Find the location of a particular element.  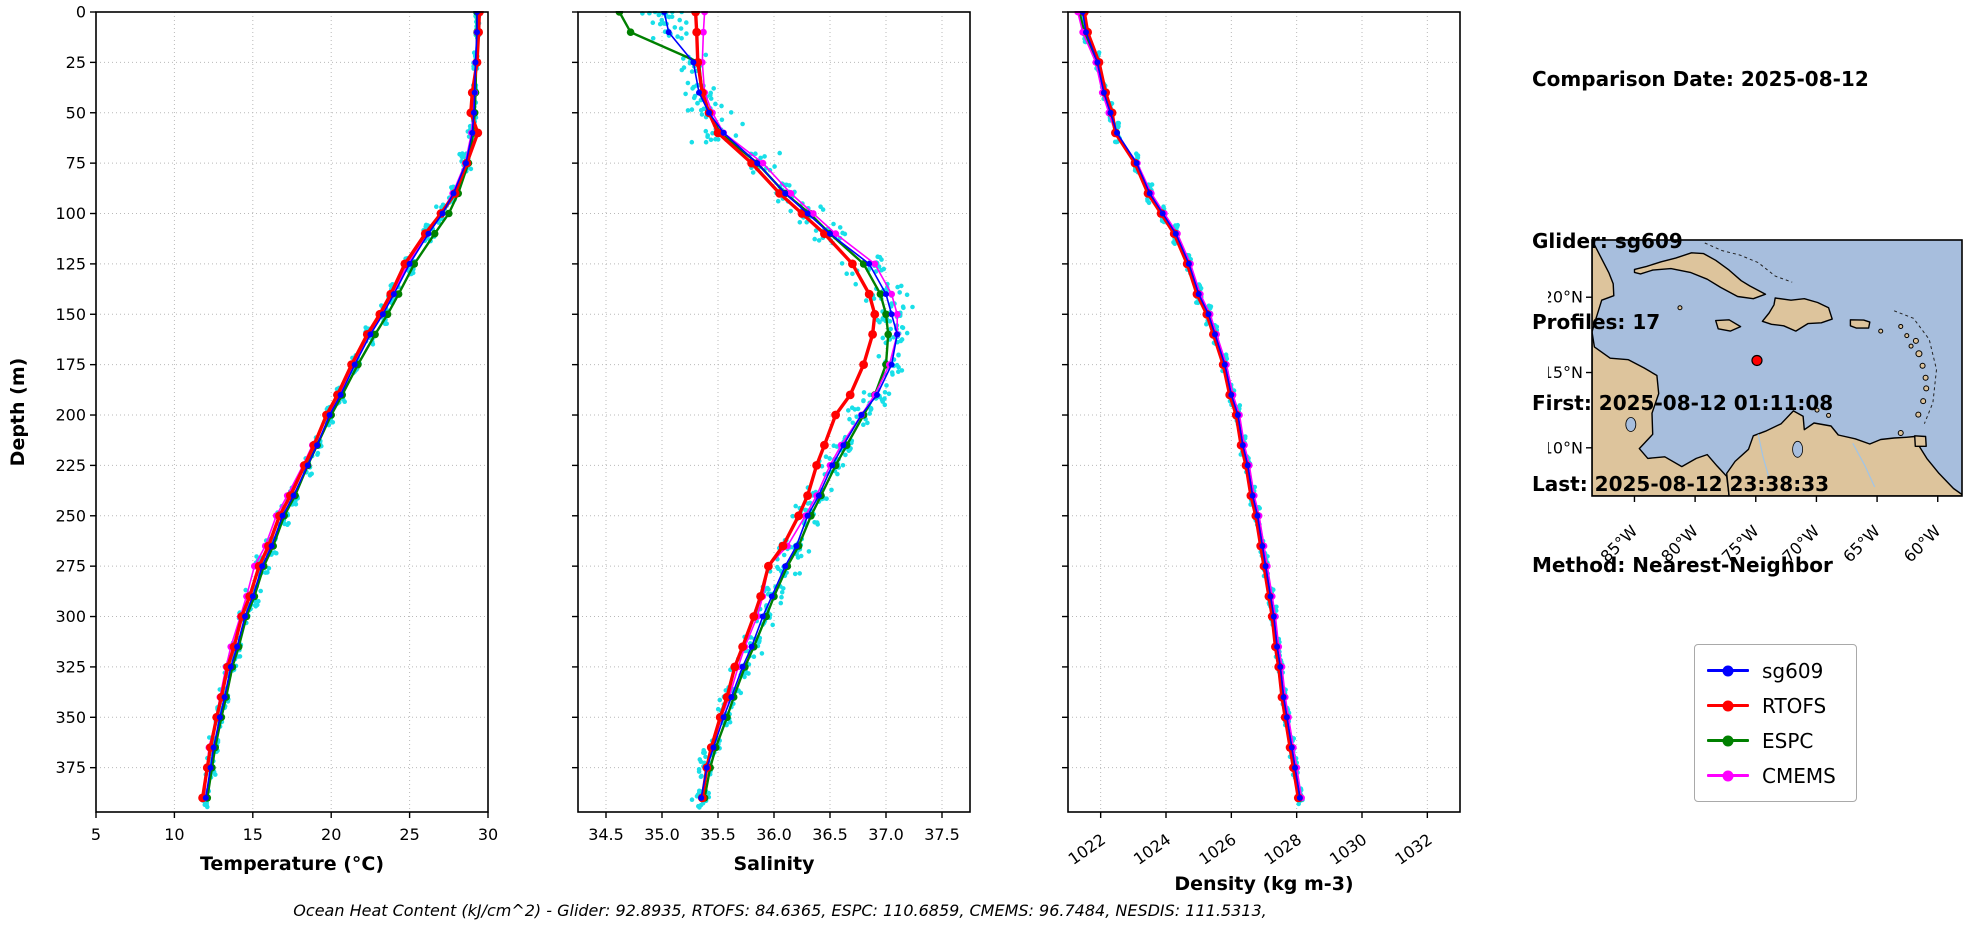

legend-label: CMEMS is located at coordinates (1799, 775).